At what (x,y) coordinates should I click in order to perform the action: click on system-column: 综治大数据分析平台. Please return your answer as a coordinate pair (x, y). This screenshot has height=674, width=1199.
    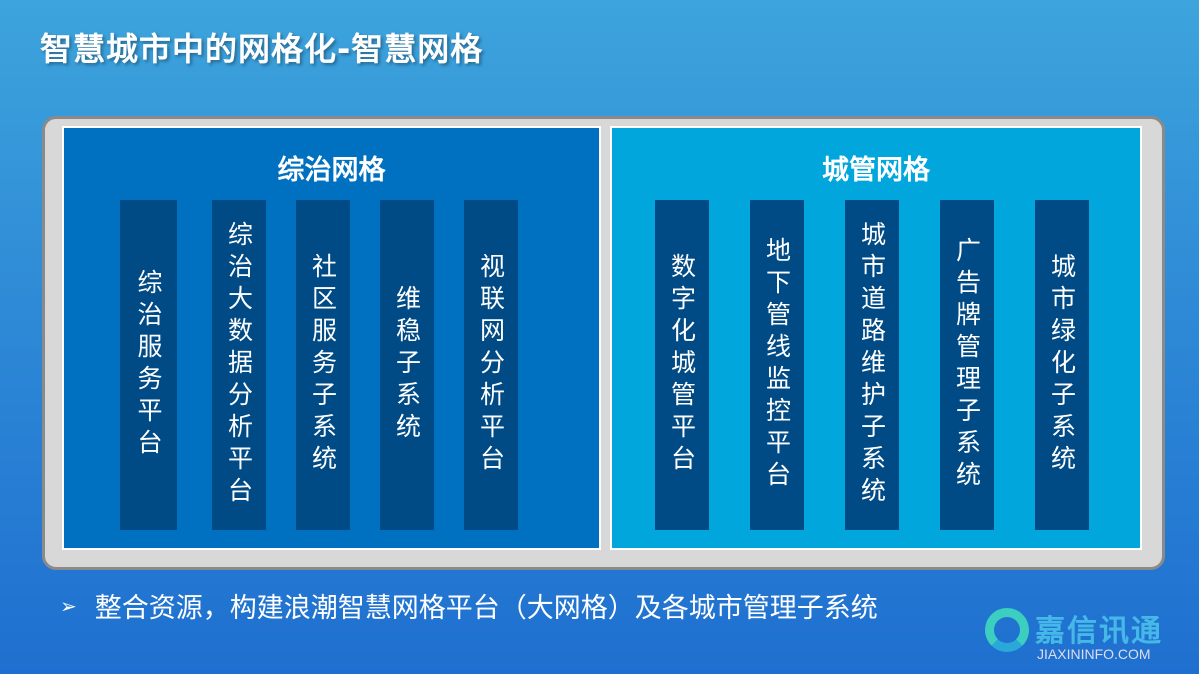
    Looking at the image, I should click on (239, 365).